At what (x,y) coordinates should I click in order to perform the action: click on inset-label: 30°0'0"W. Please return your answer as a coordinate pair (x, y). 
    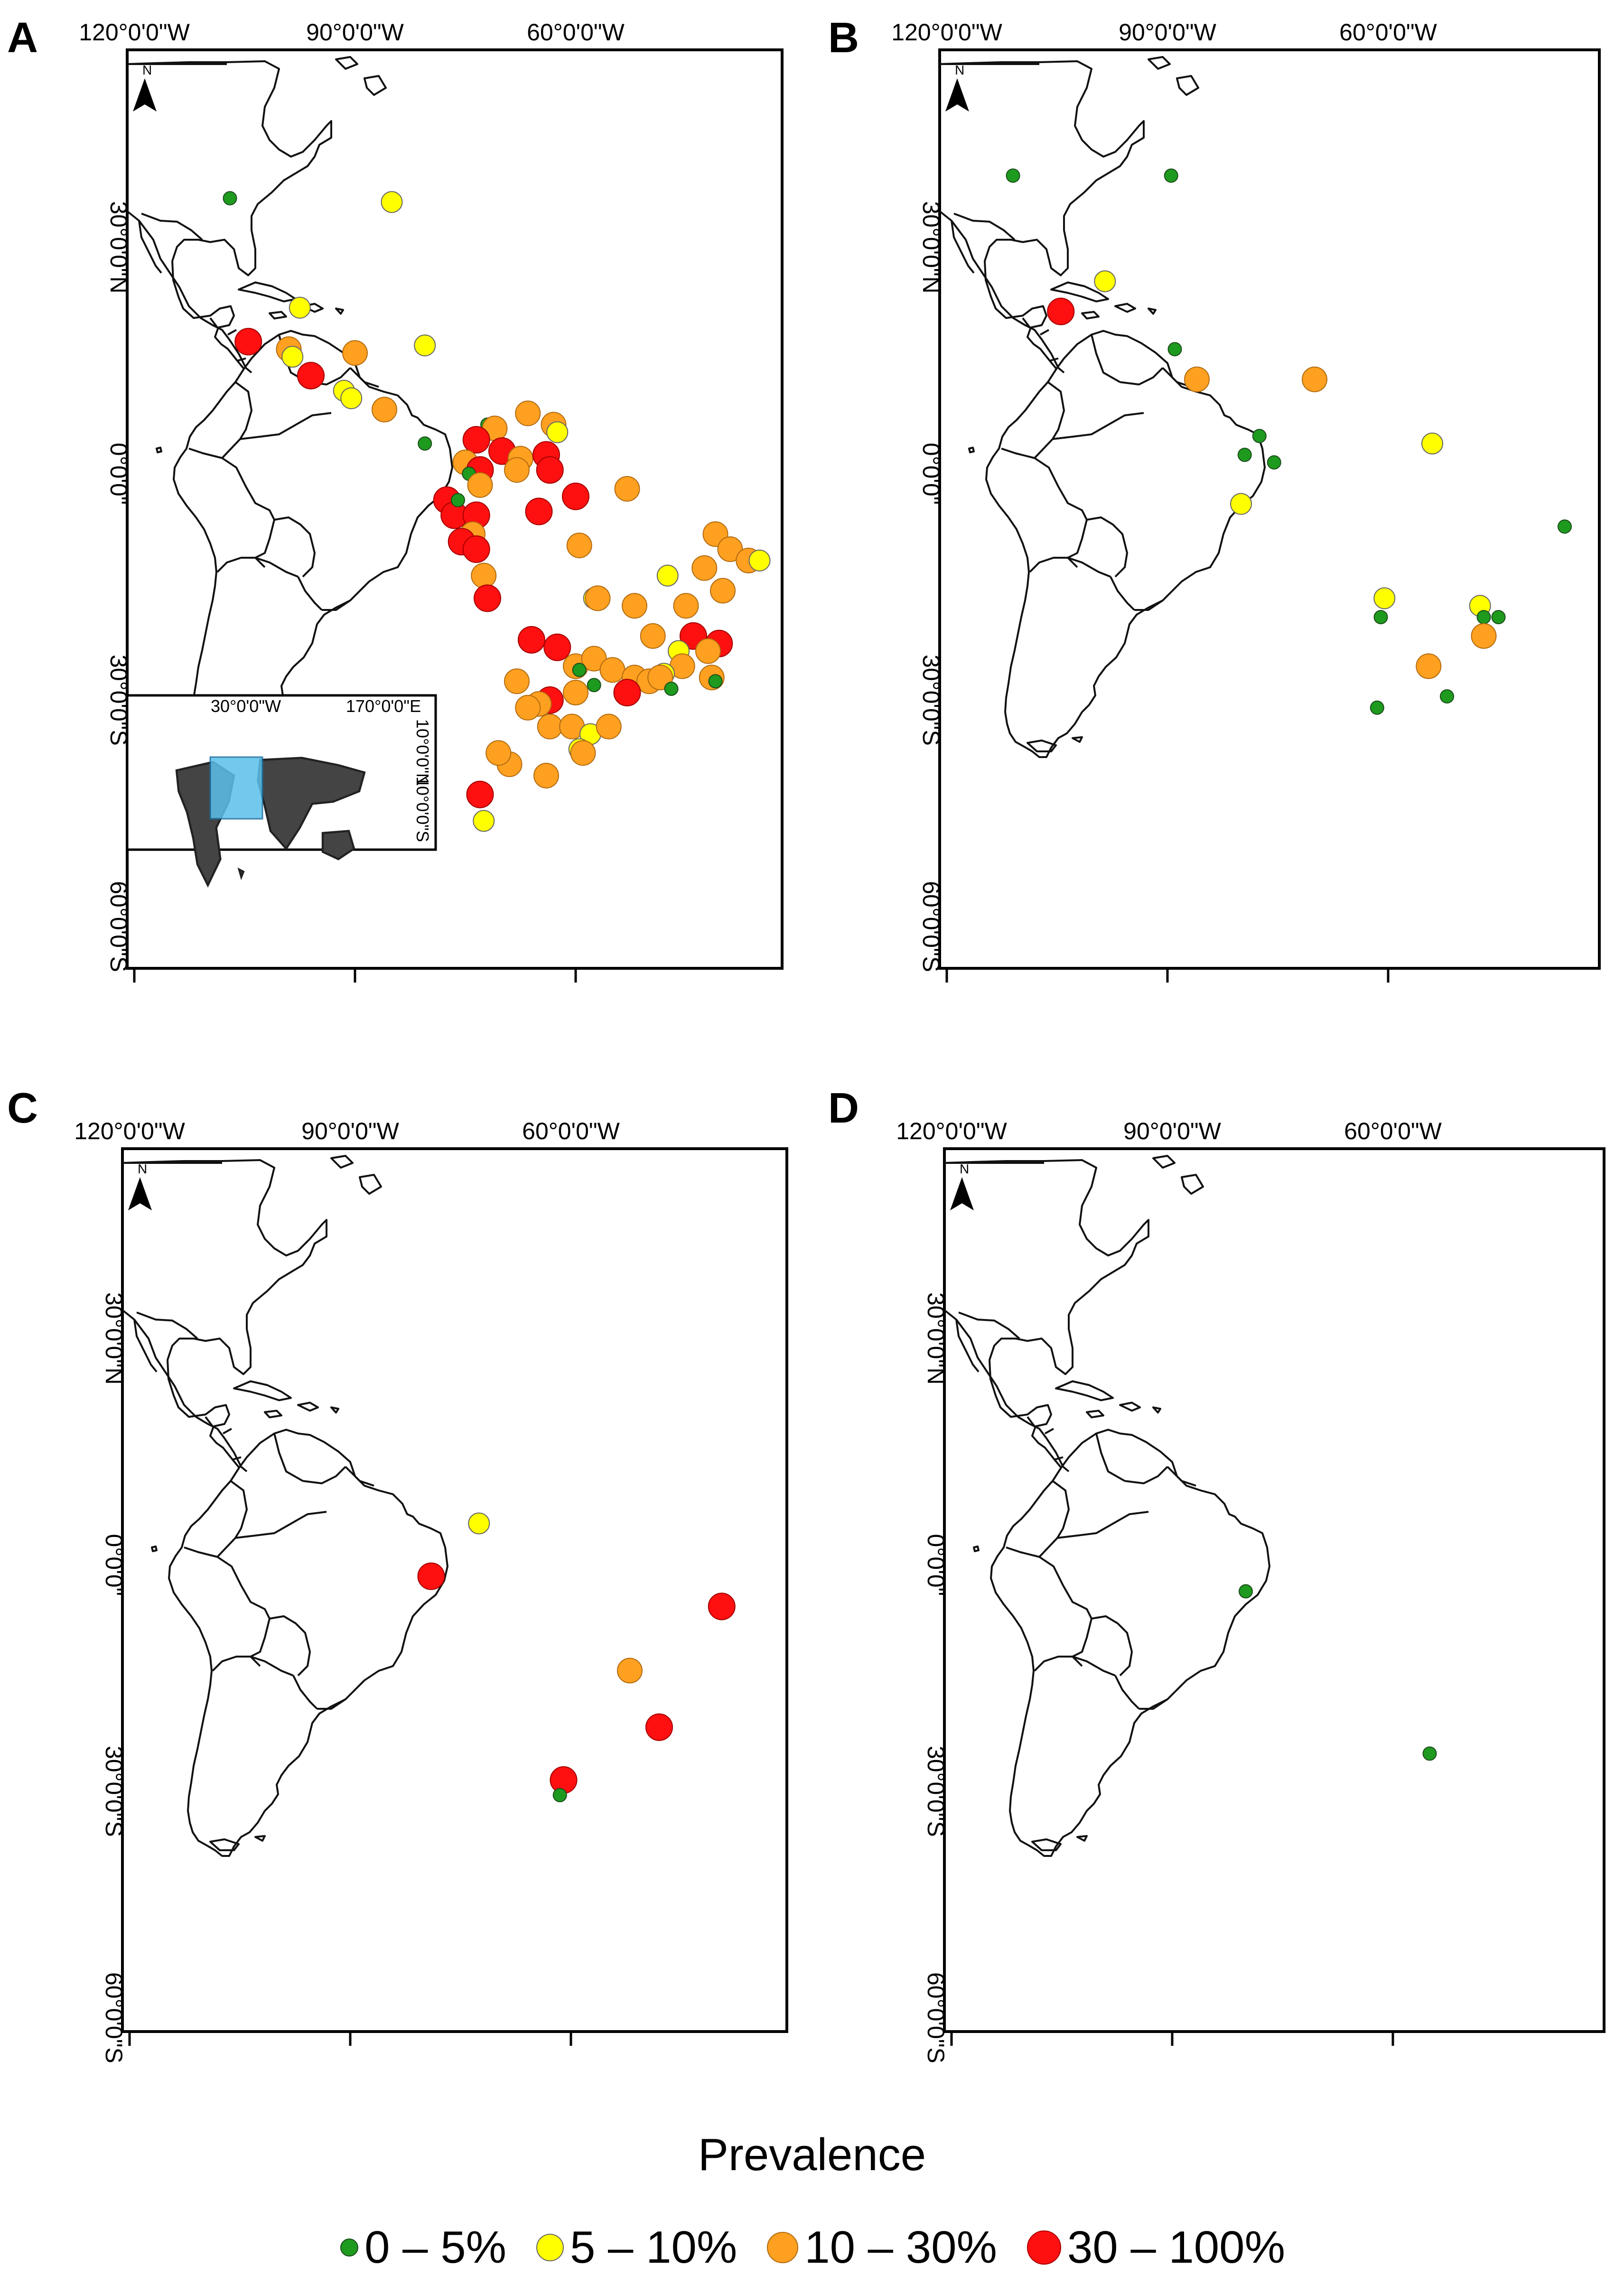
    Looking at the image, I should click on (246, 706).